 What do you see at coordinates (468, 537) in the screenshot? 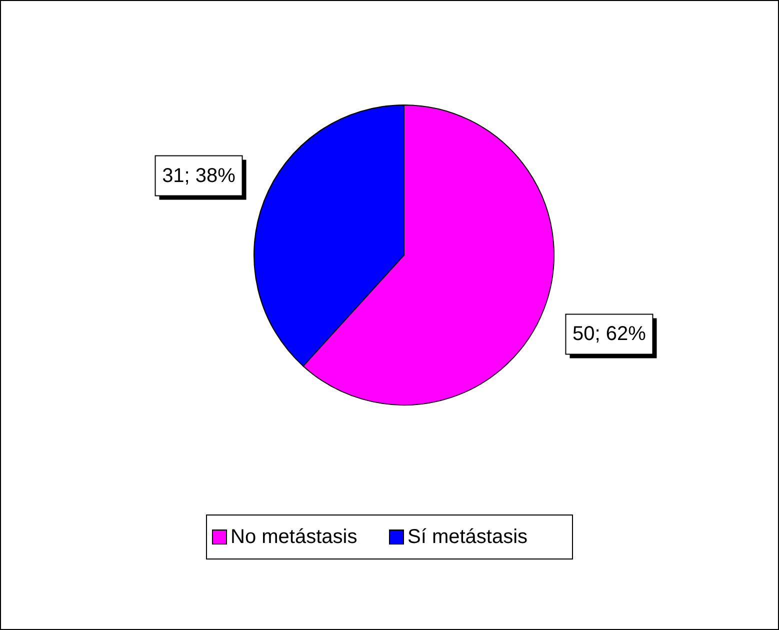
I see `legend-label: Sí metástasis` at bounding box center [468, 537].